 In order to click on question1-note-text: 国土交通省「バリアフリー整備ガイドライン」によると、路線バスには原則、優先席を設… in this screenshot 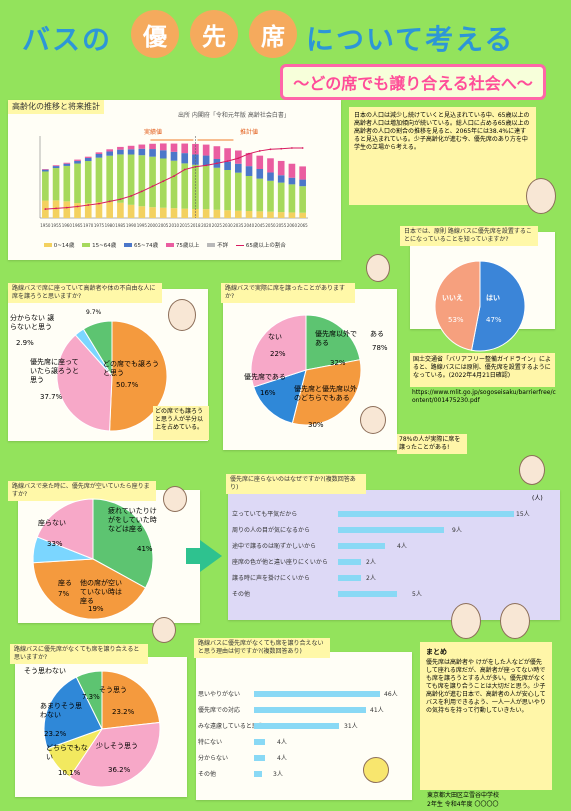, I will do `click(482, 367)`.